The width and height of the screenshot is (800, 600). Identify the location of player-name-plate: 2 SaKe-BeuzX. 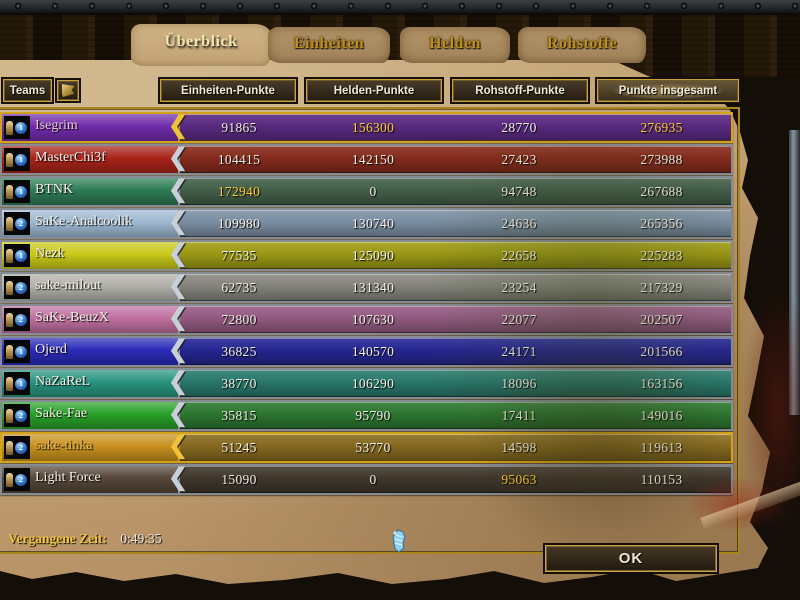
(91, 319).